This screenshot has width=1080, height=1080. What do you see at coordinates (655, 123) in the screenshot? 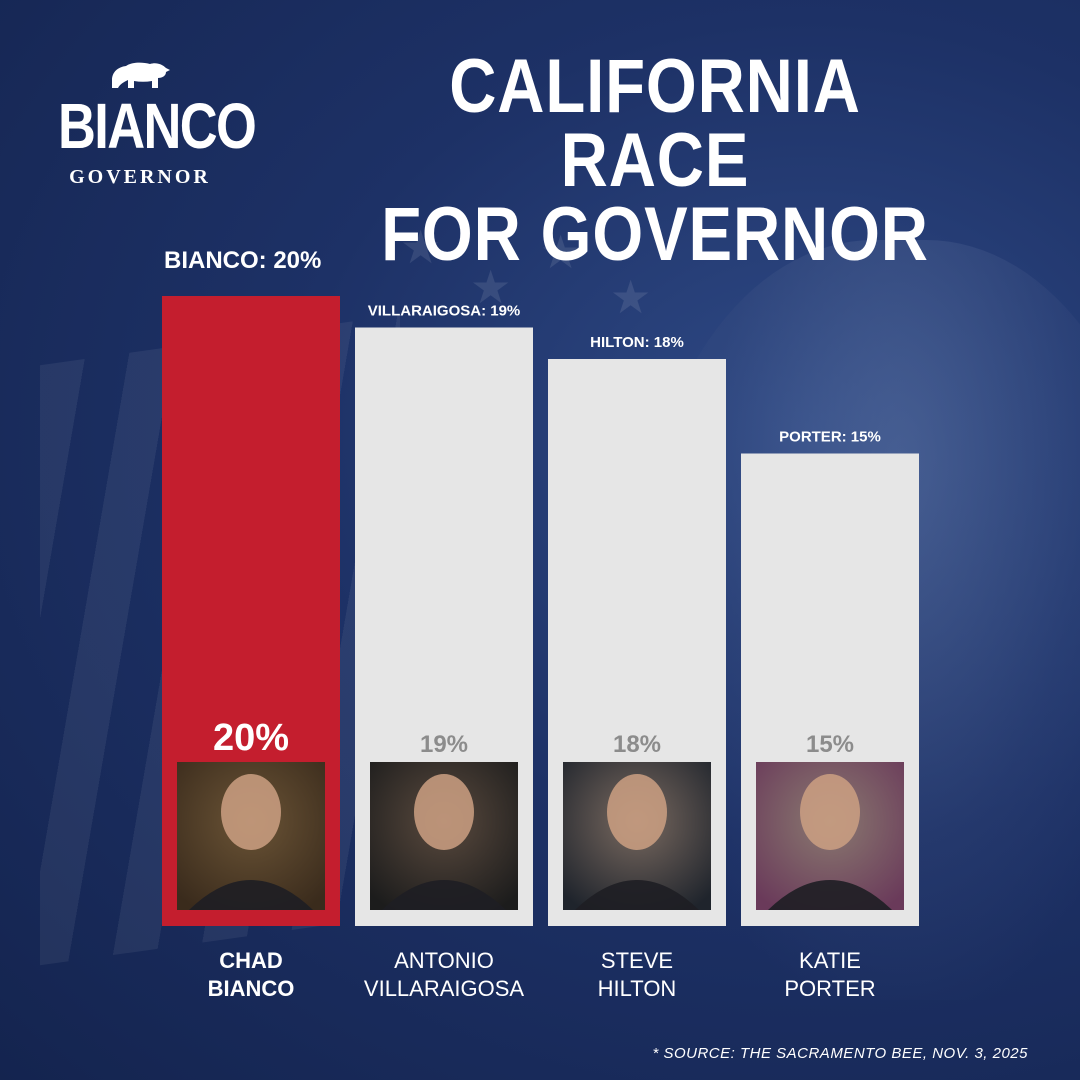
I see `headline-line-1: CALIFORNIA RACE` at bounding box center [655, 123].